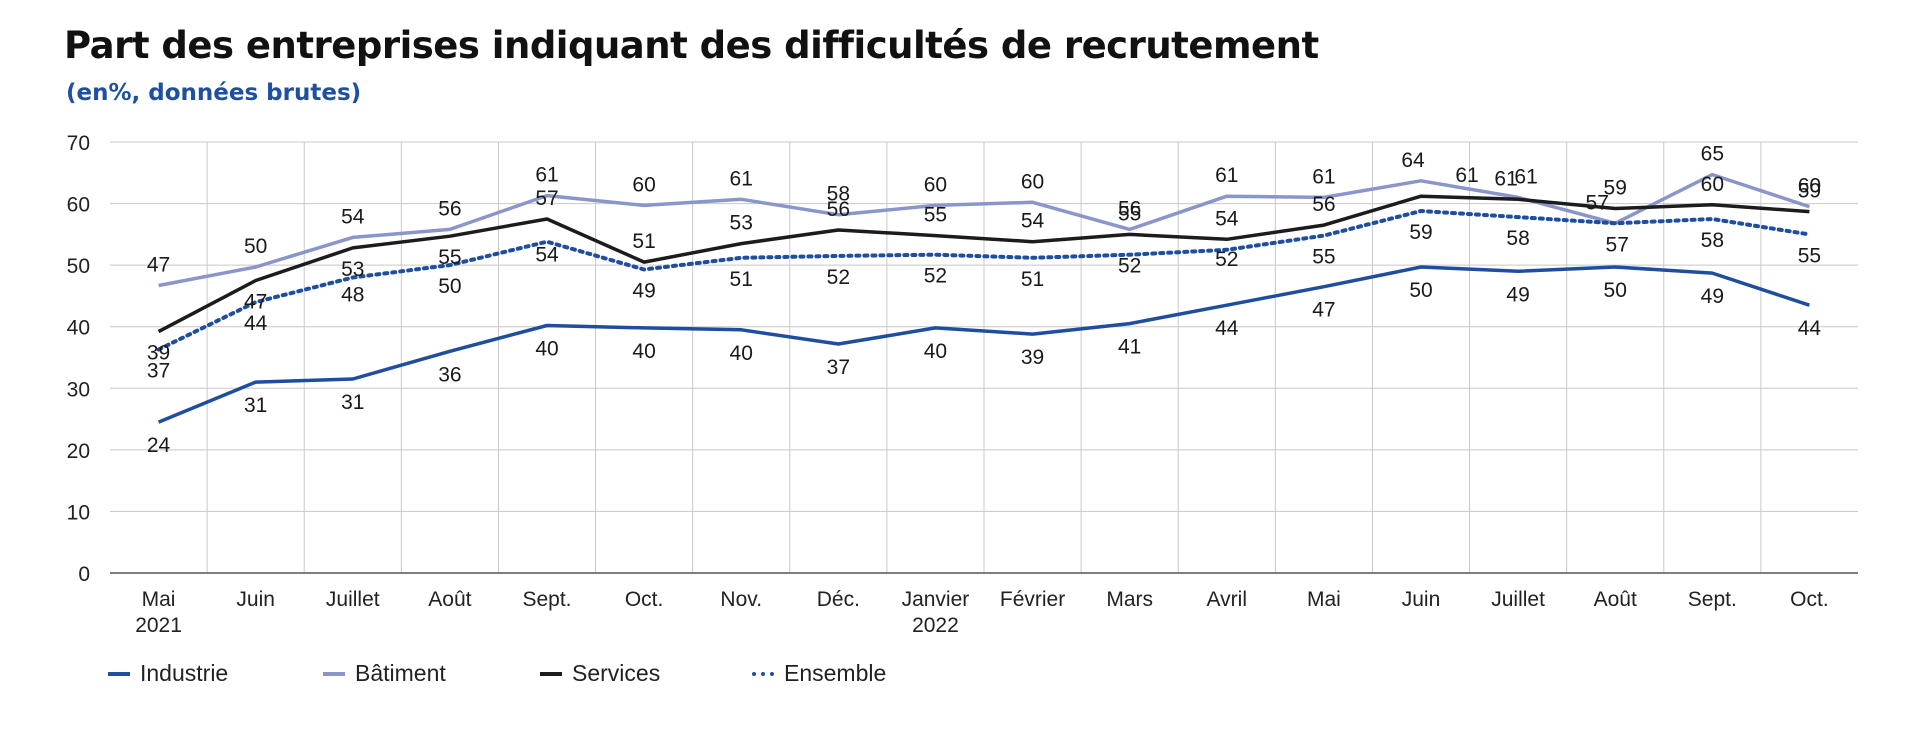 The image size is (1920, 732). I want to click on legend-swatch-ensemble, so click(763, 673).